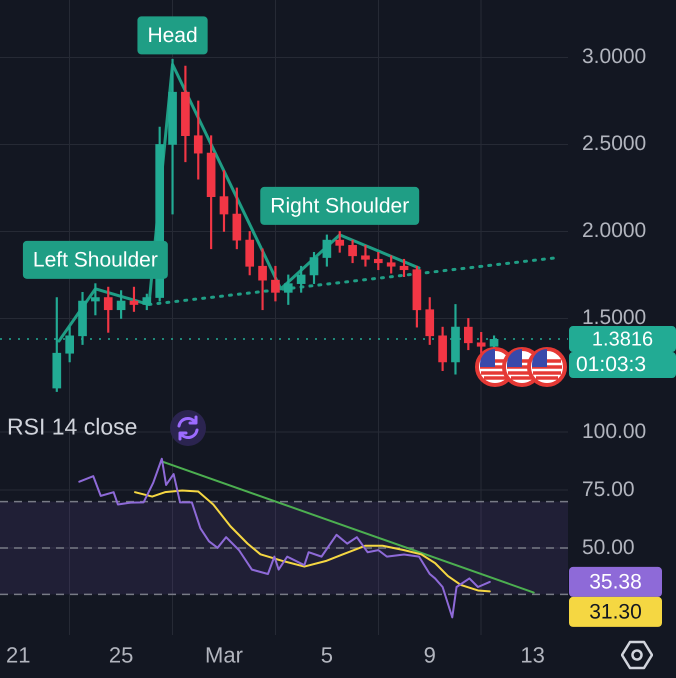 Image resolution: width=676 pixels, height=678 pixels. What do you see at coordinates (614, 56) in the screenshot?
I see `y-tick-label: 3.0000` at bounding box center [614, 56].